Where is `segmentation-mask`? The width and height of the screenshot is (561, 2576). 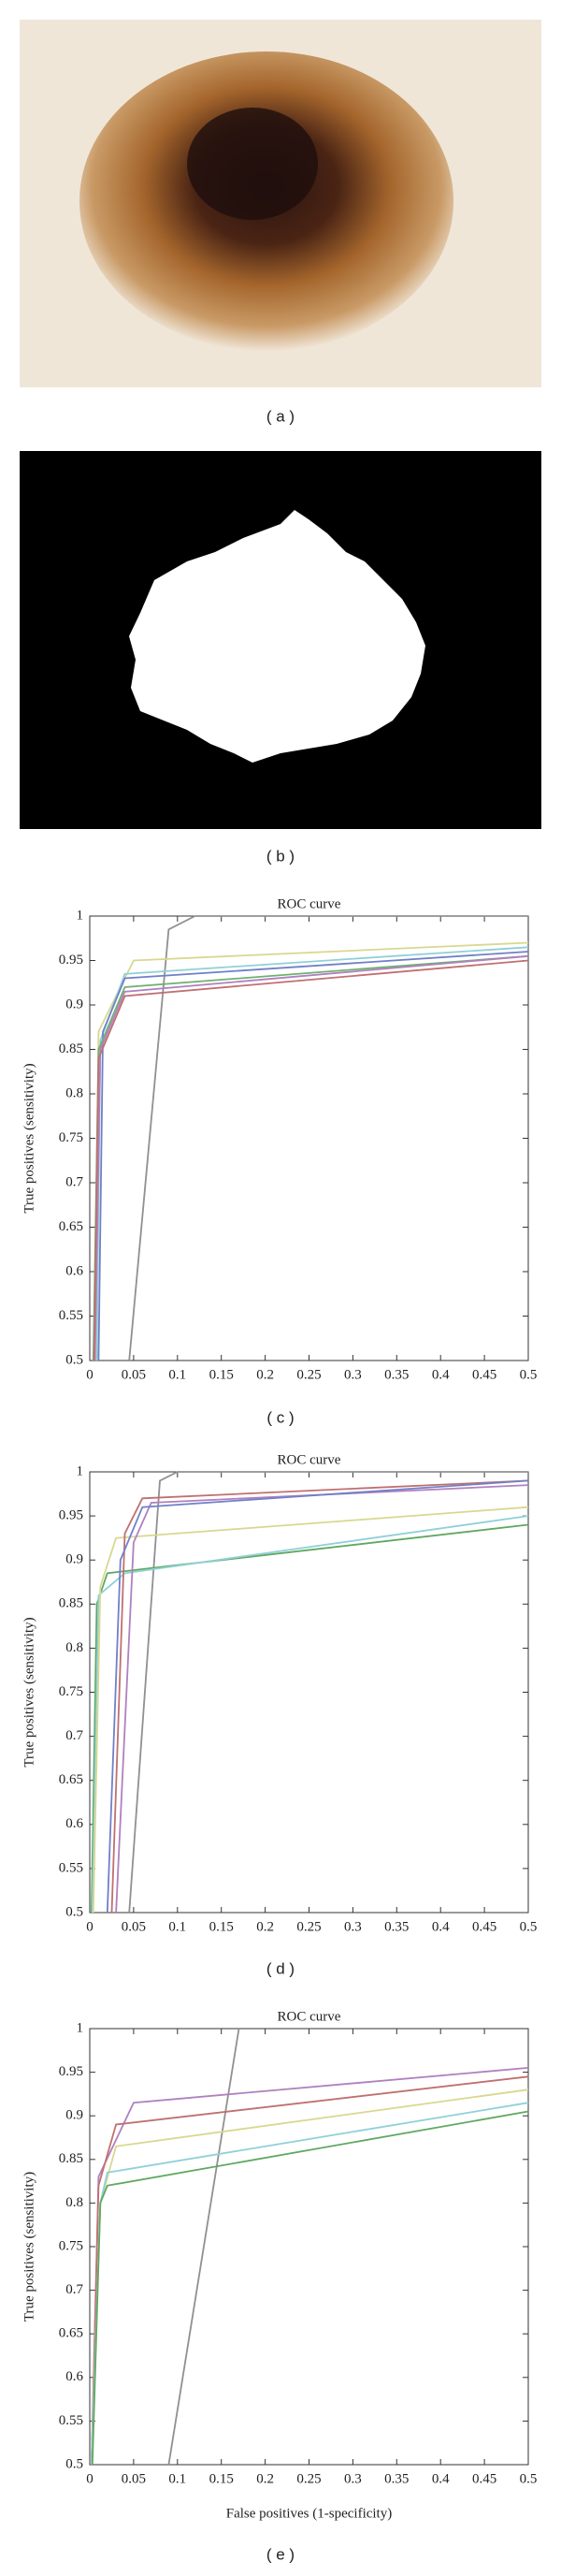
segmentation-mask is located at coordinates (280, 640).